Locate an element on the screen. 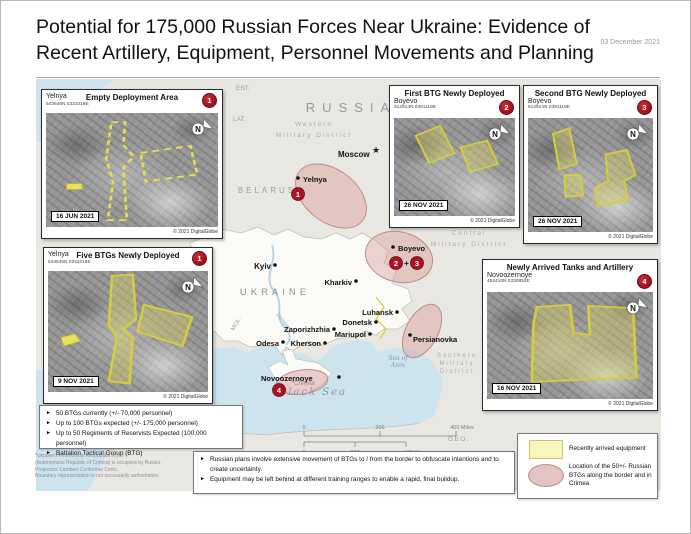 This screenshot has width=691, height=534. inset-marker-badge: 2 is located at coordinates (506, 107).